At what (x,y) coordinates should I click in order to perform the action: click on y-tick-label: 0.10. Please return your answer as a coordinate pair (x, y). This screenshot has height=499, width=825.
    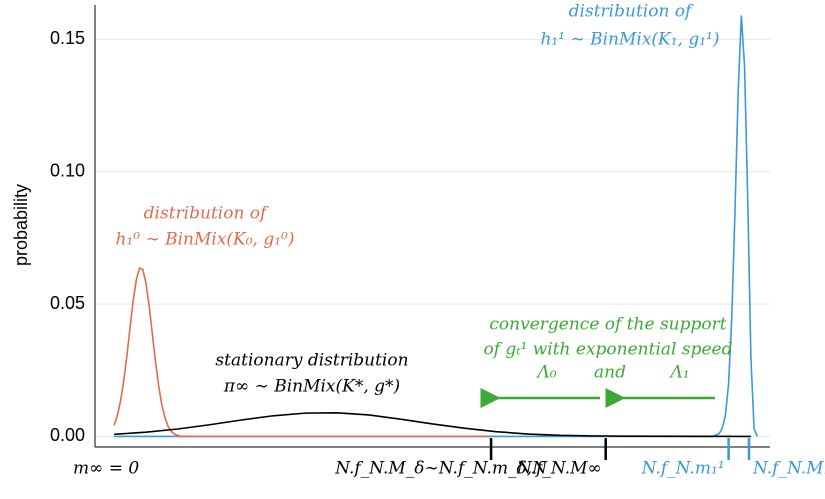
    Looking at the image, I should click on (67, 170).